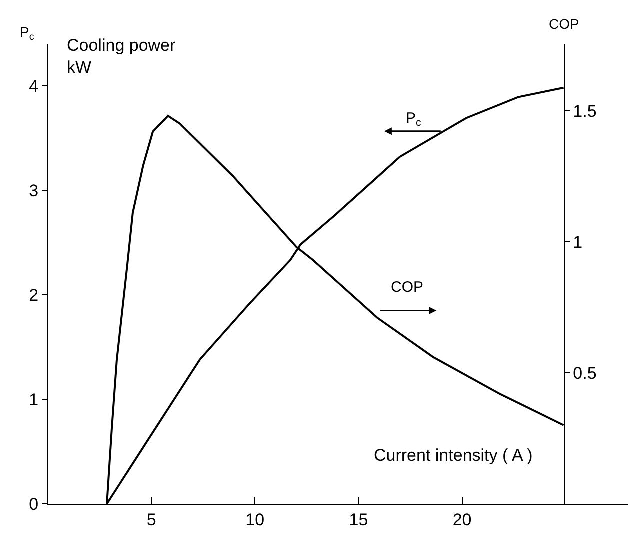 The image size is (630, 538). I want to click on x-tick-label: 20, so click(462, 520).